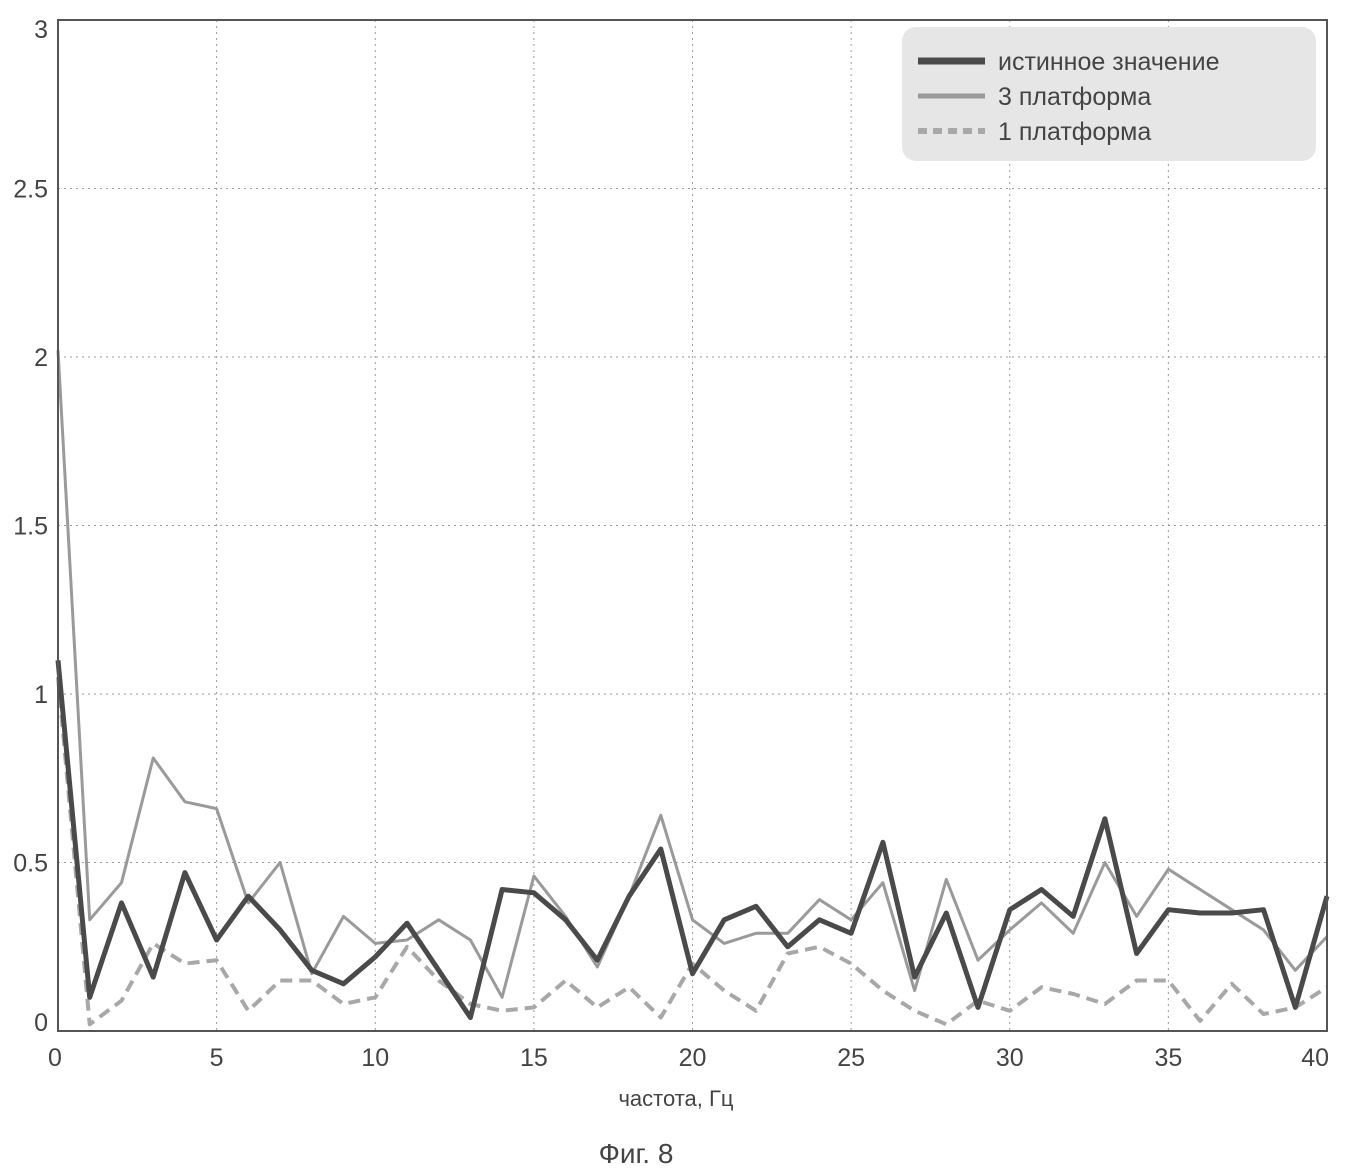 Image resolution: width=1354 pixels, height=1172 pixels. I want to click on x-tick-label: 5, so click(217, 1058).